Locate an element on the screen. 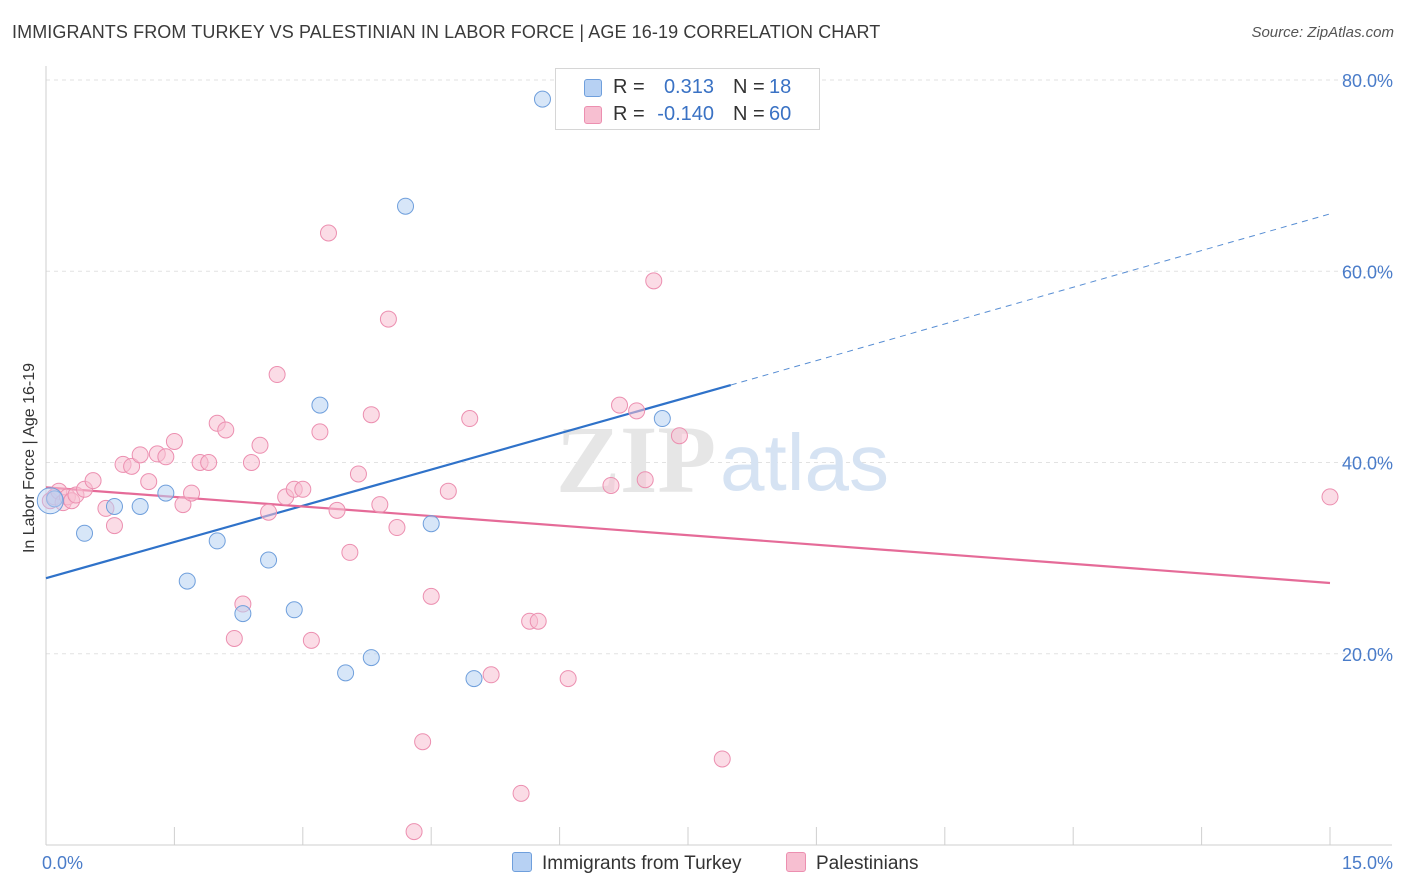  legend-label-turkey: Immigrants from Turkey is located at coordinates (642, 863).